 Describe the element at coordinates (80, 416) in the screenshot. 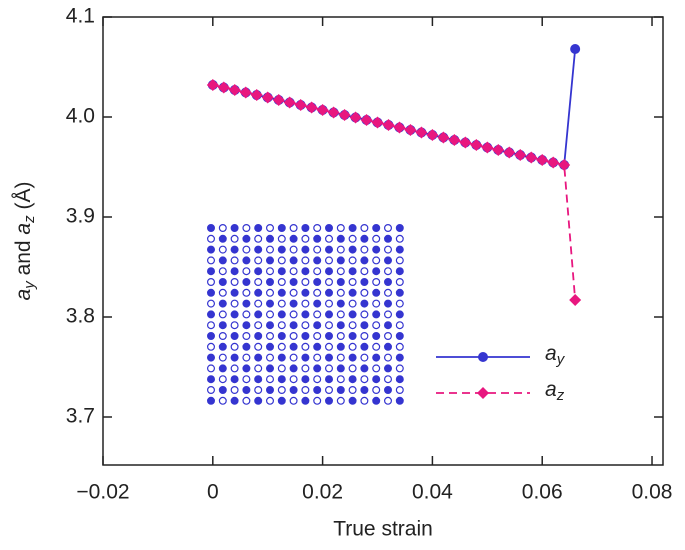

I see `y-tick-label: 3.7` at that location.